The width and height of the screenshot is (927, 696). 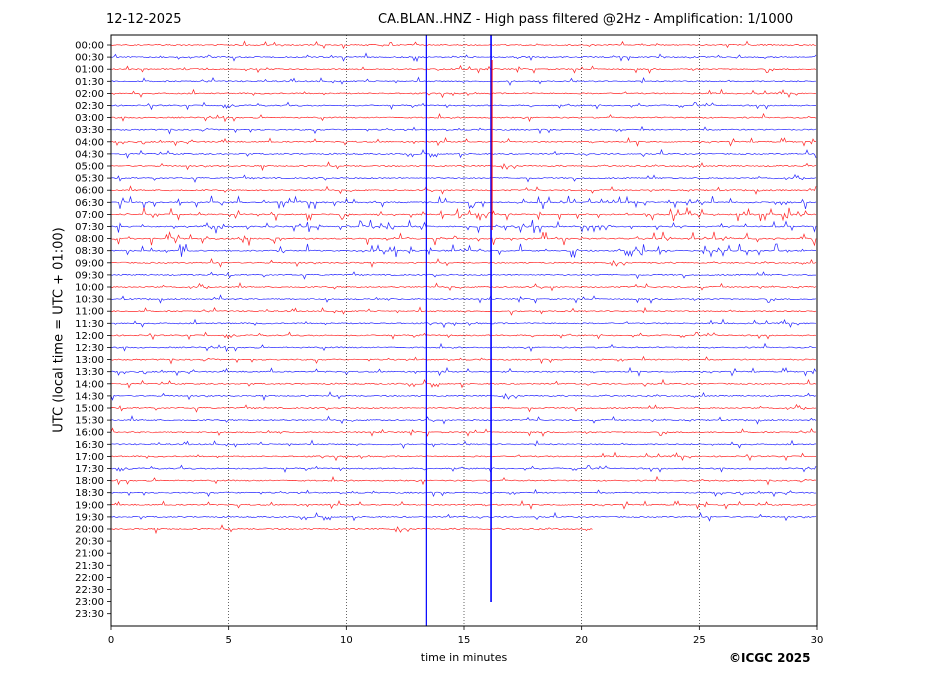 I want to click on y-tick-label: 06:30, so click(x=89, y=203).